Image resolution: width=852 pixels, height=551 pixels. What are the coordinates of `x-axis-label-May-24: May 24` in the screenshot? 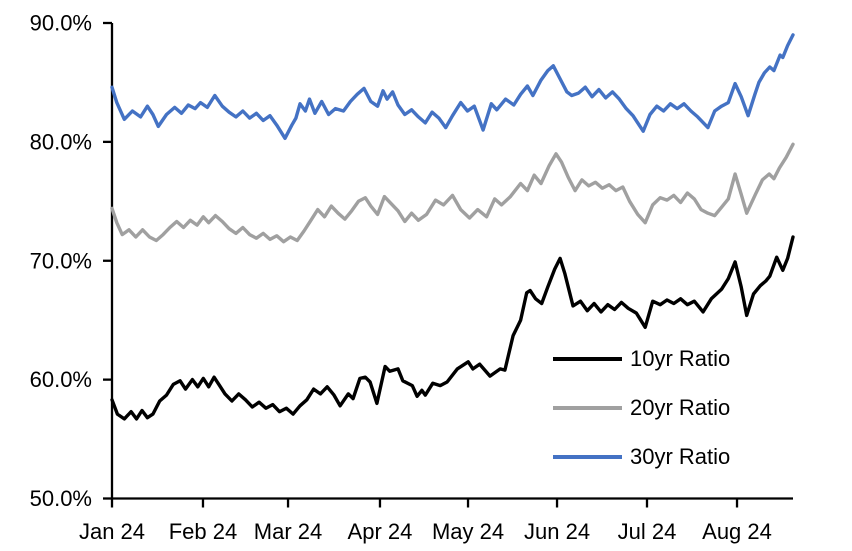 It's located at (468, 531).